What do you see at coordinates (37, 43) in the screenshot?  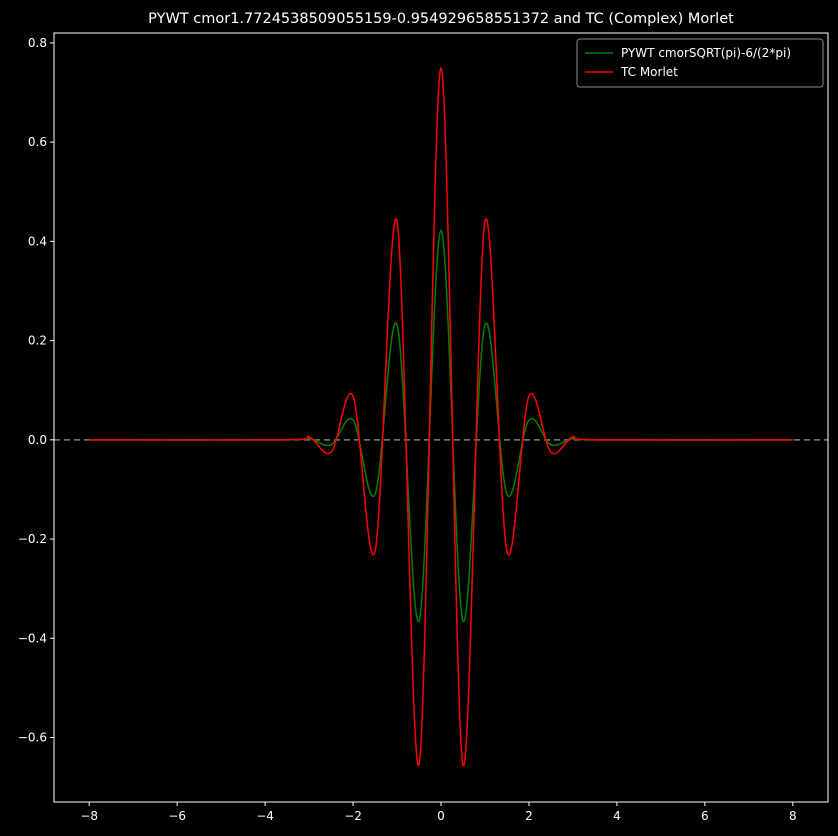 I see `y-tick-label: 0.8` at bounding box center [37, 43].